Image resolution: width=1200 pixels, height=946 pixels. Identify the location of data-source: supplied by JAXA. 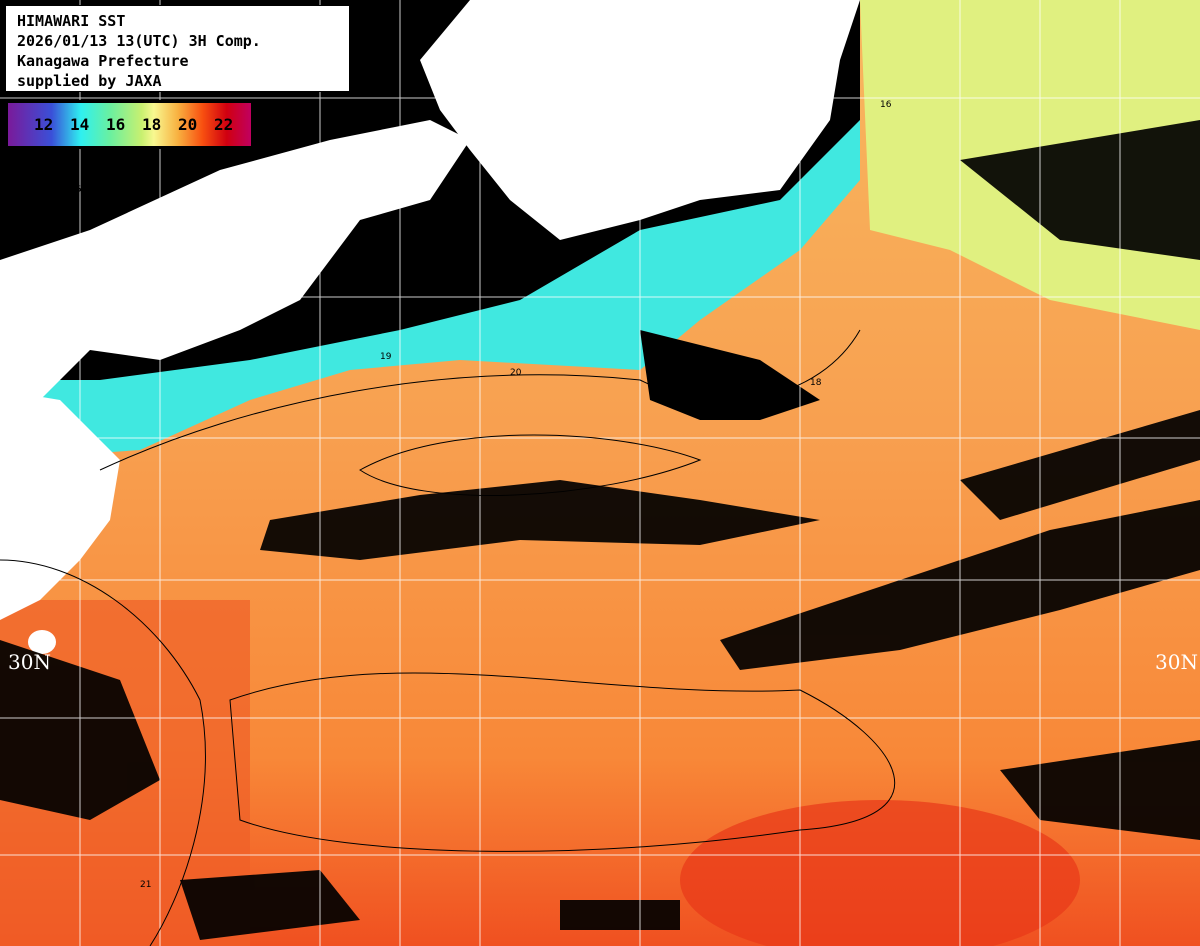
(89, 81).